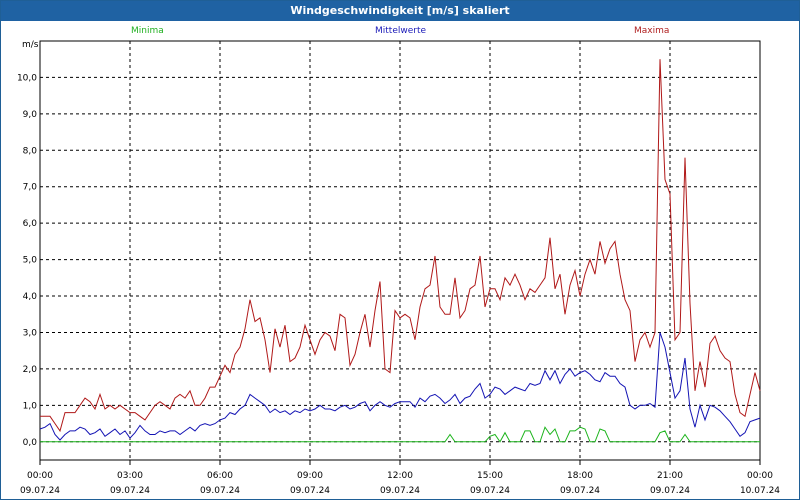 The width and height of the screenshot is (800, 500). I want to click on y-tick-label: 4,0, so click(30, 297).